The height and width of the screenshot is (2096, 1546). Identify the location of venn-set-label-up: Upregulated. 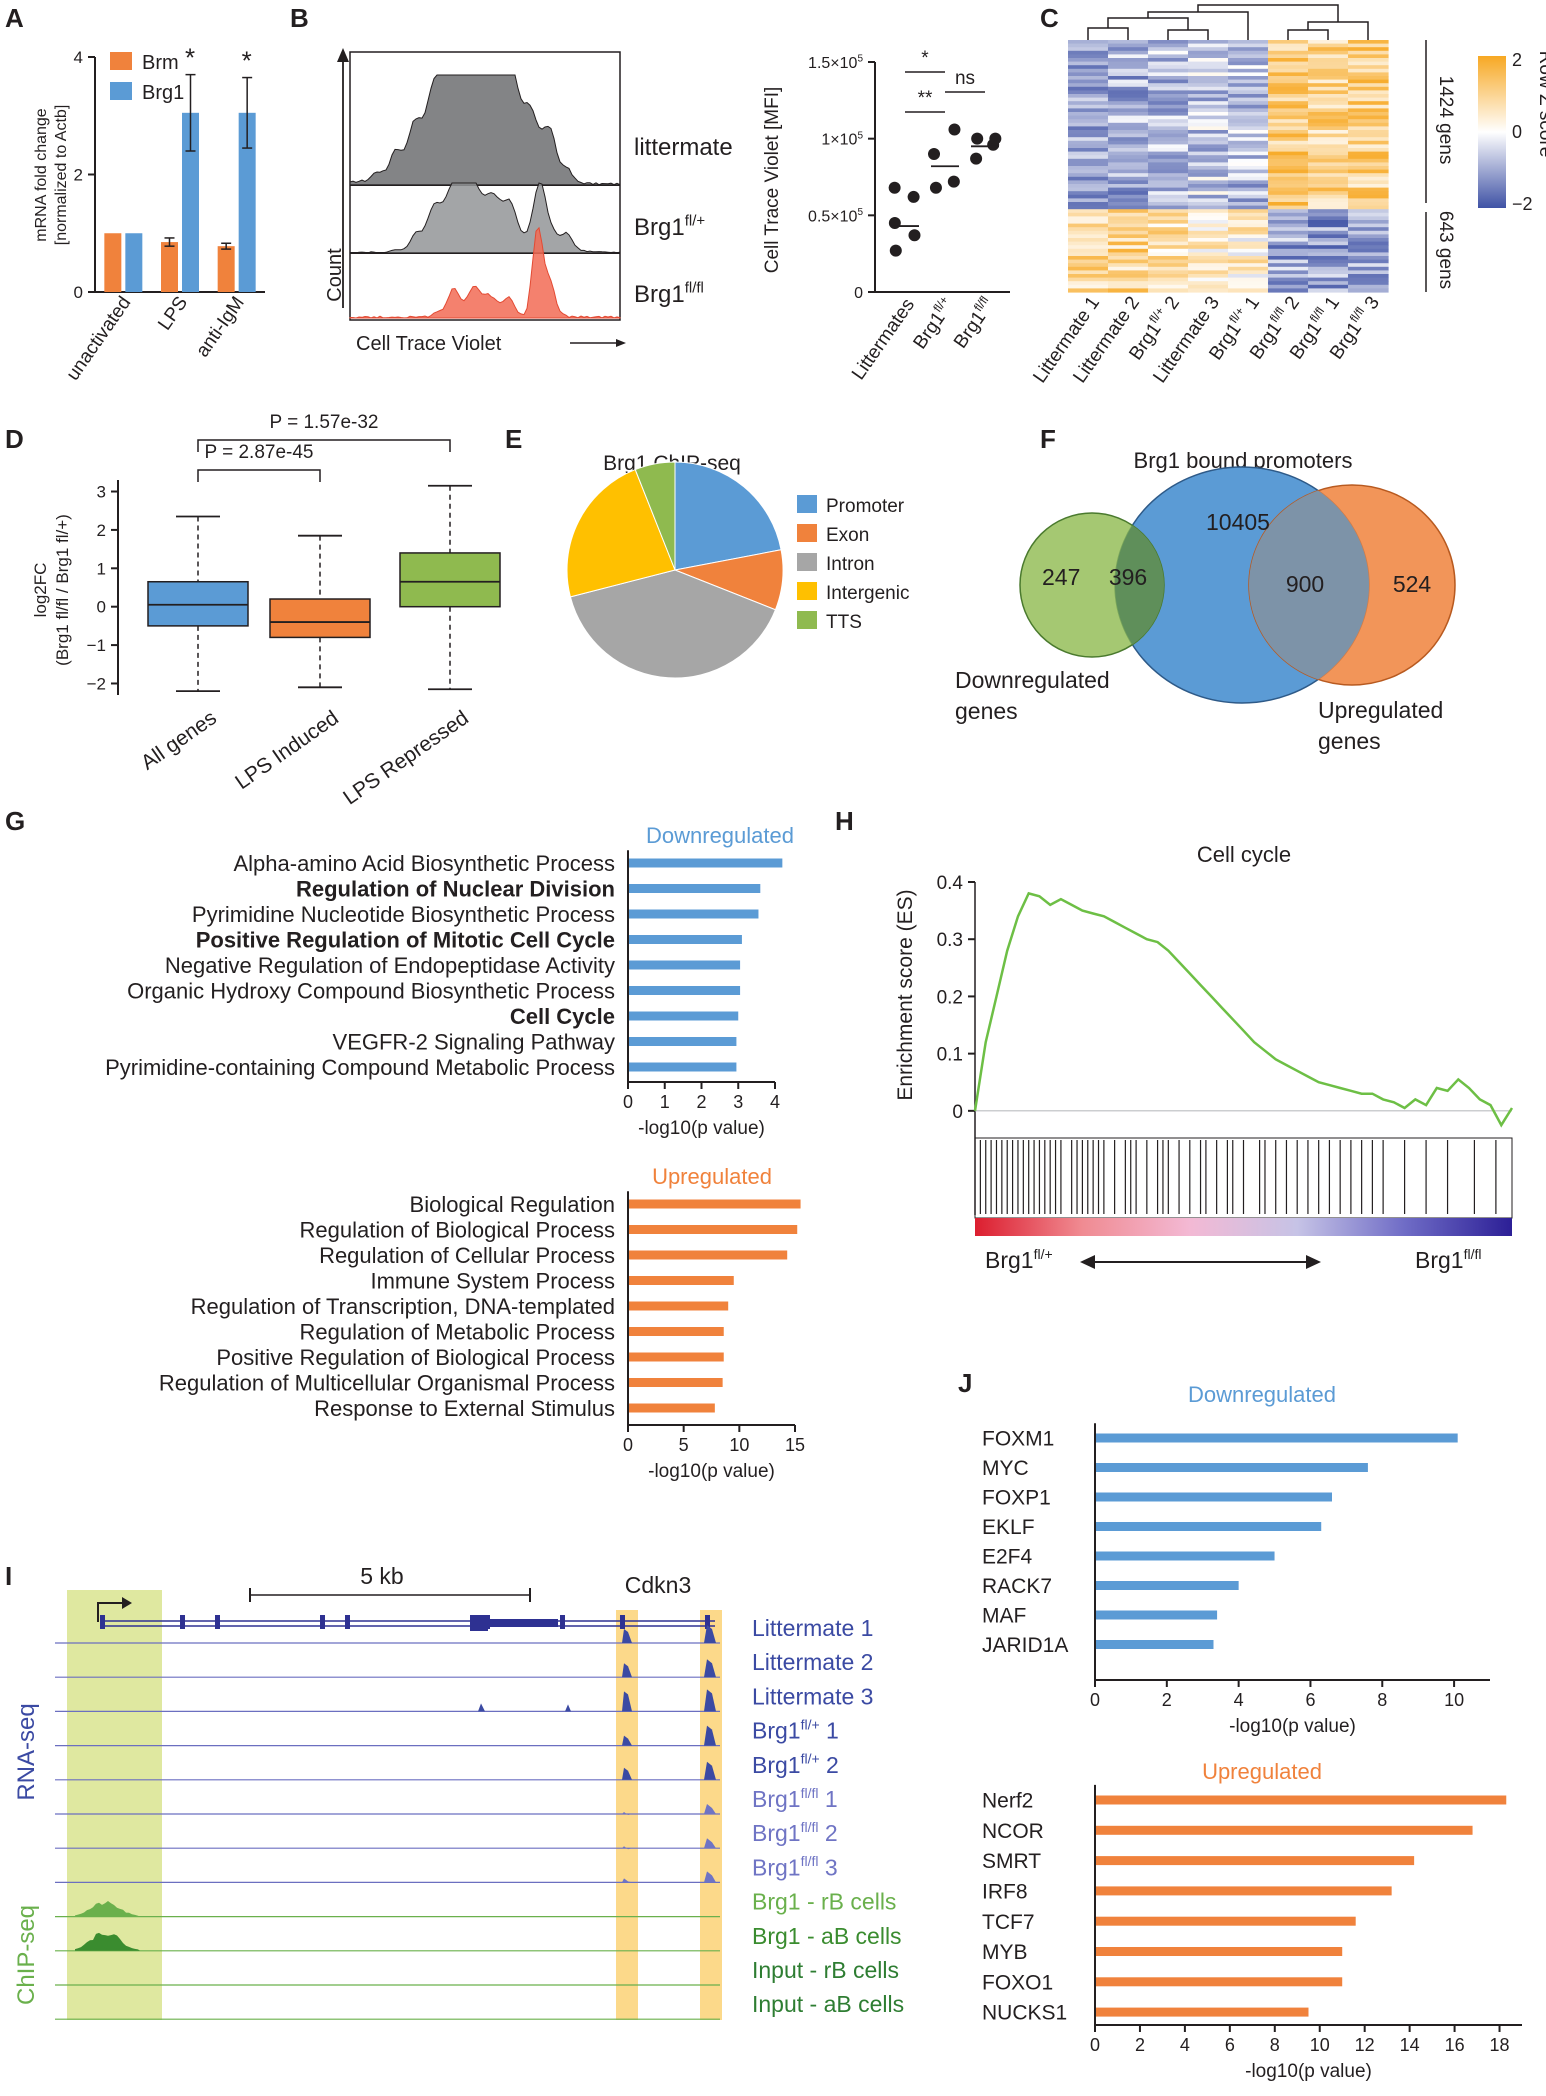
(1380, 710).